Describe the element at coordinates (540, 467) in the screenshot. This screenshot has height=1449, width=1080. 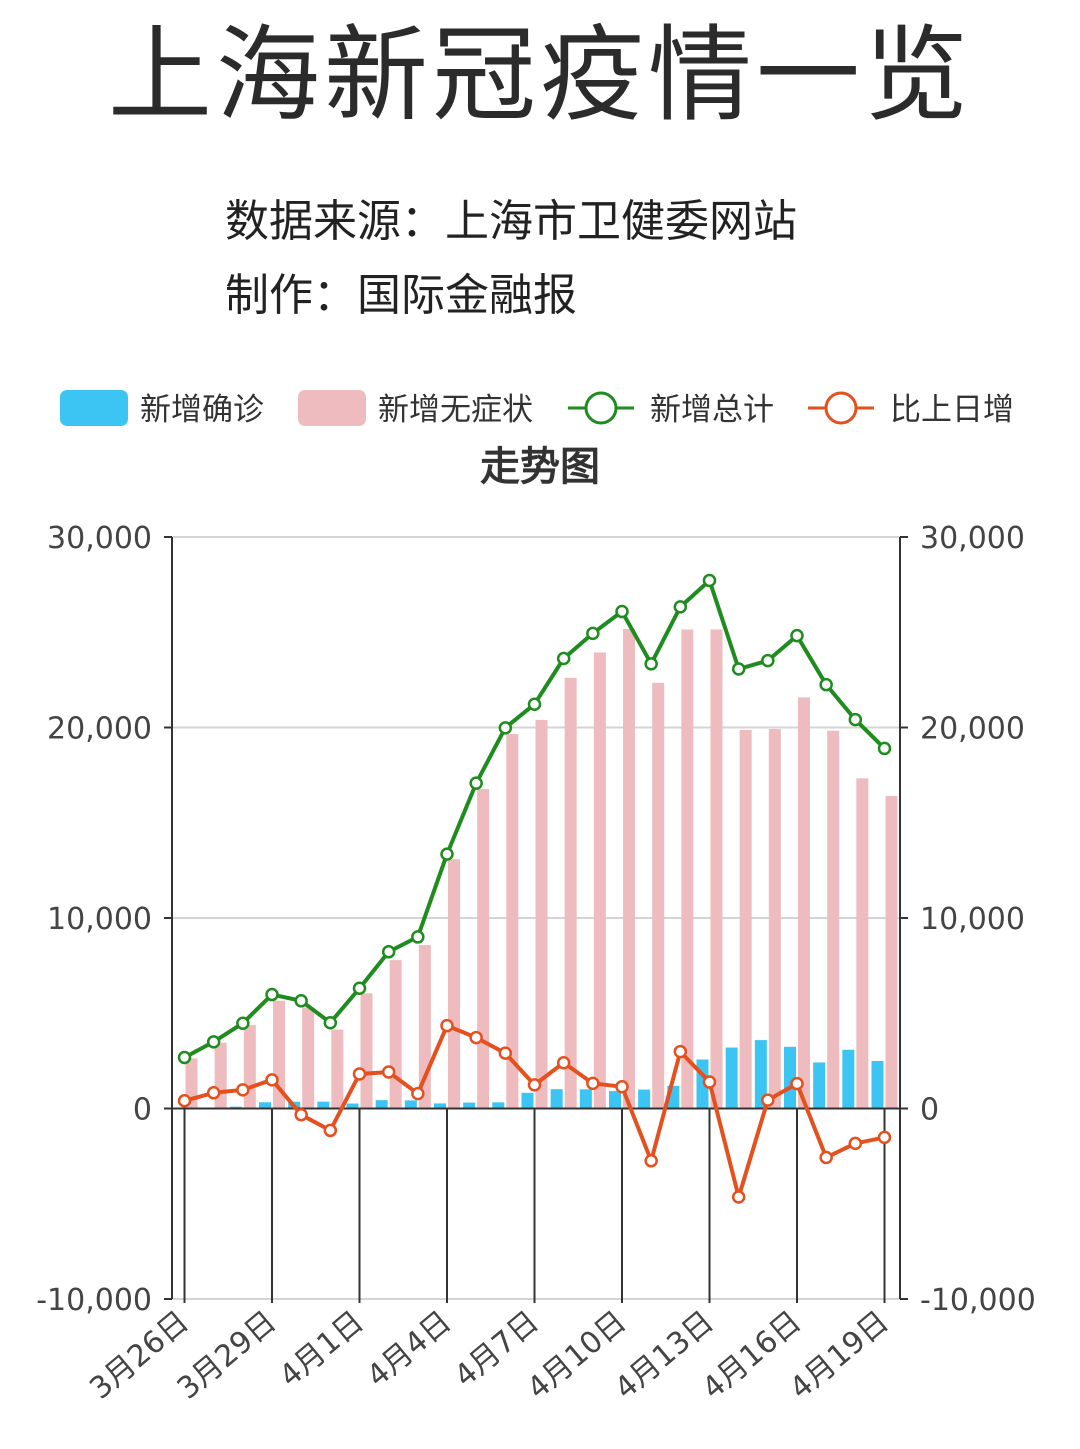
I see `chart-title: 走势图` at that location.